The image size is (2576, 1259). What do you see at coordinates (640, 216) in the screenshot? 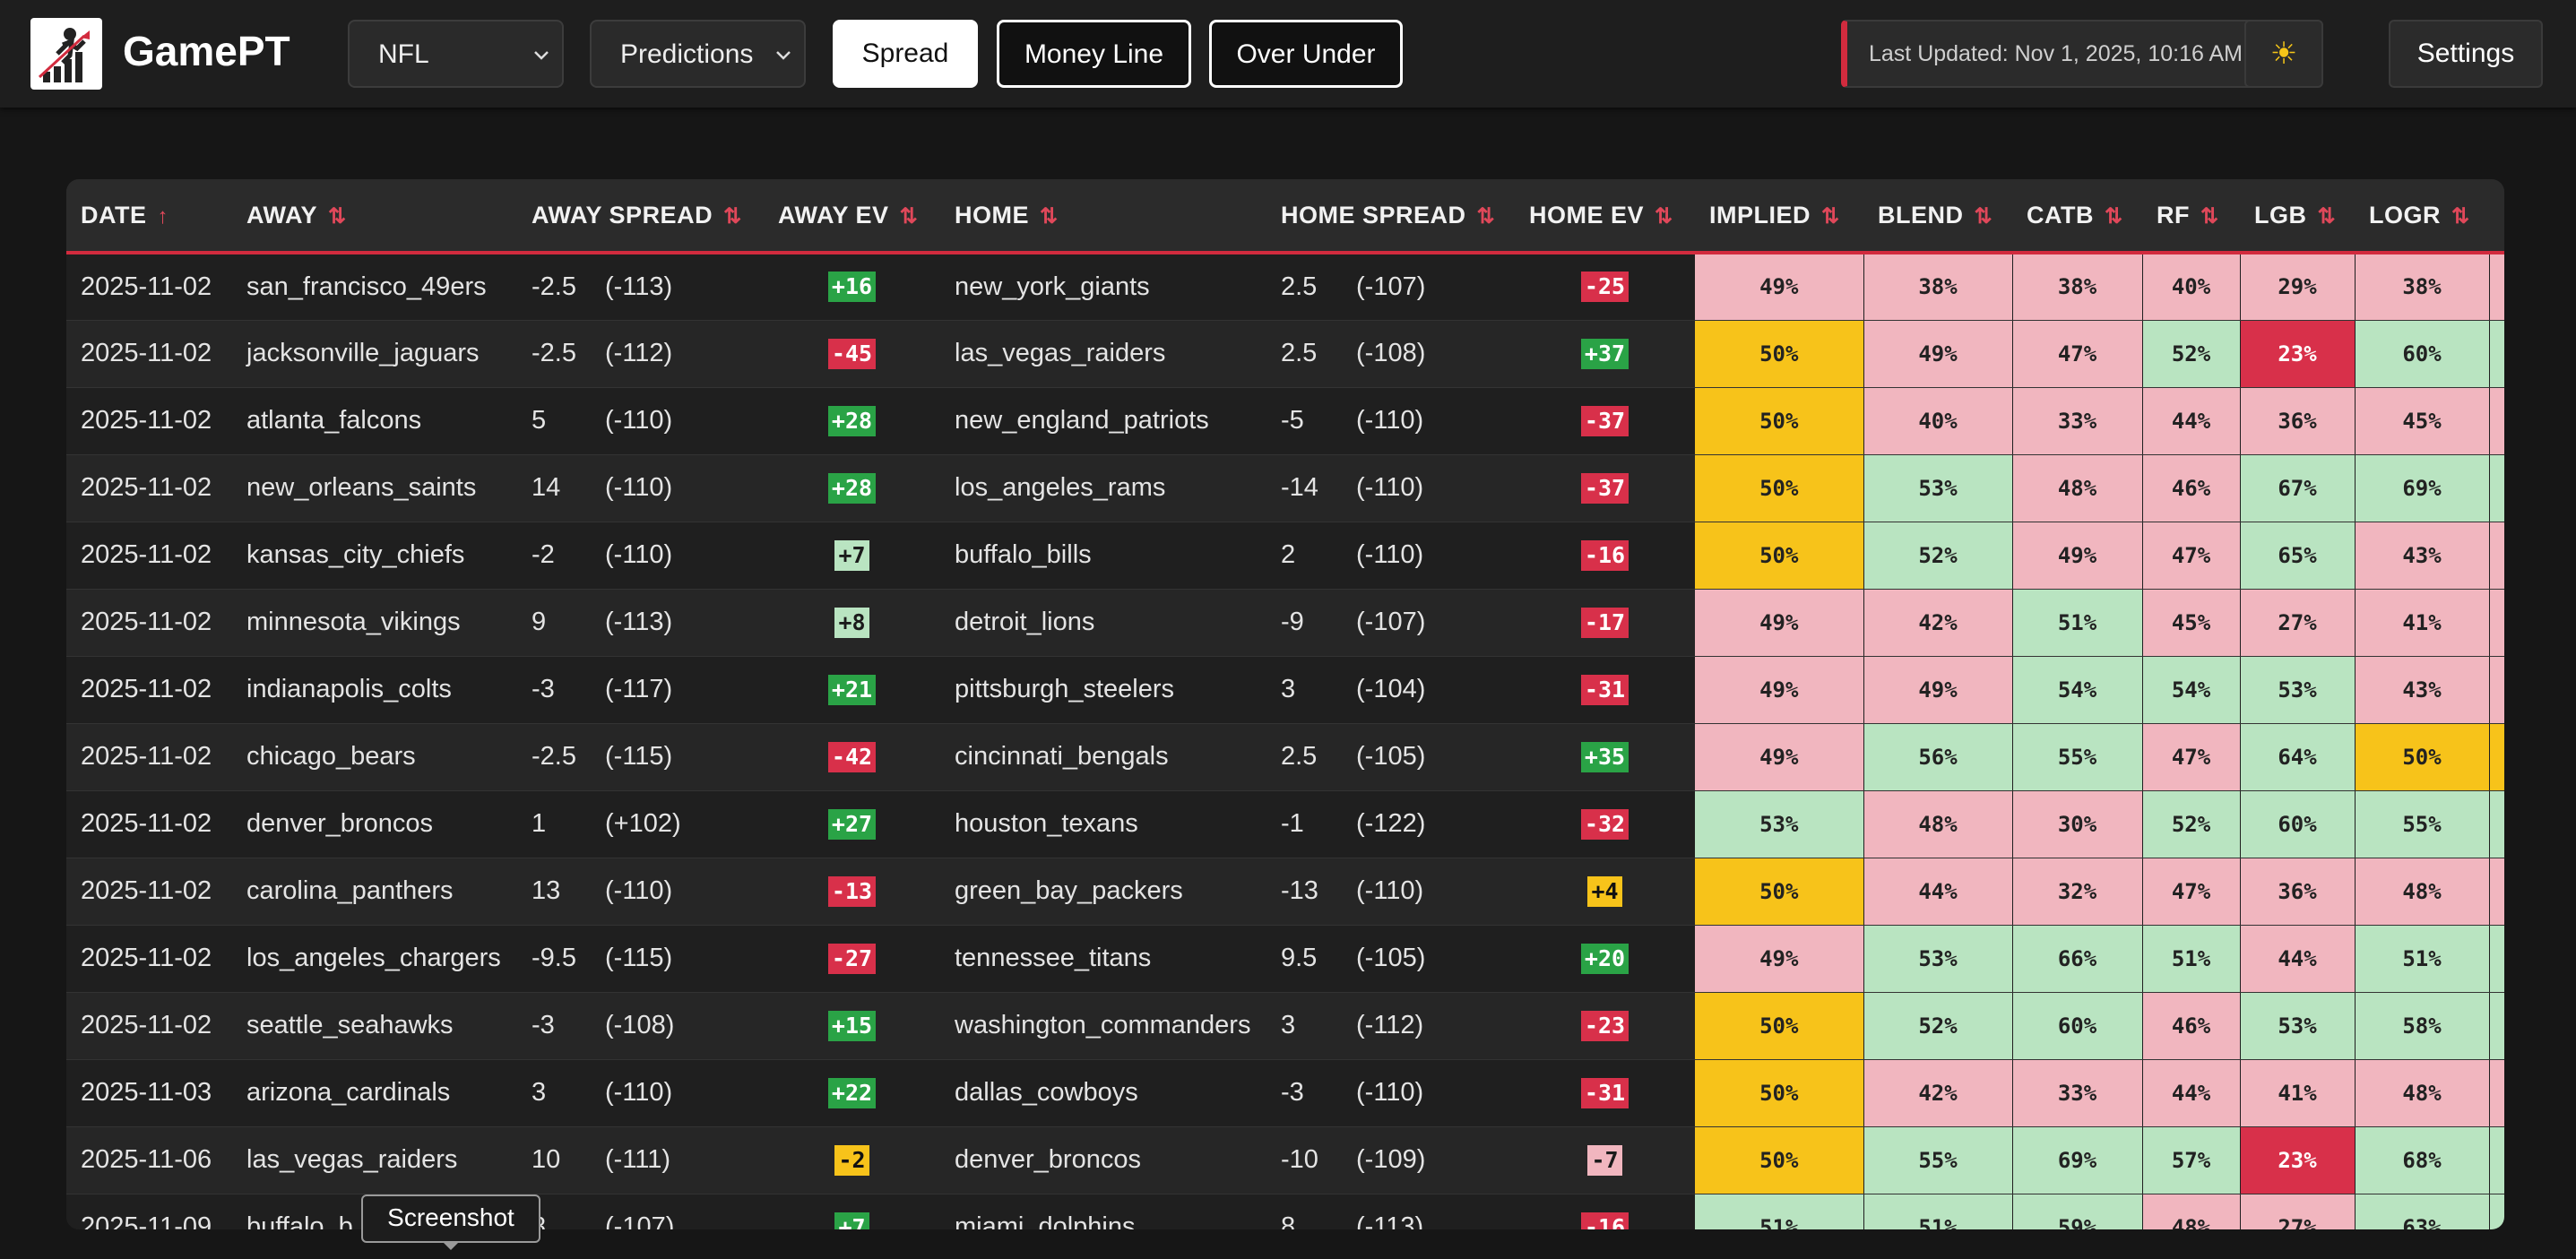
I see `column-header-away-spread: AWAY SPREAD ⇅` at bounding box center [640, 216].